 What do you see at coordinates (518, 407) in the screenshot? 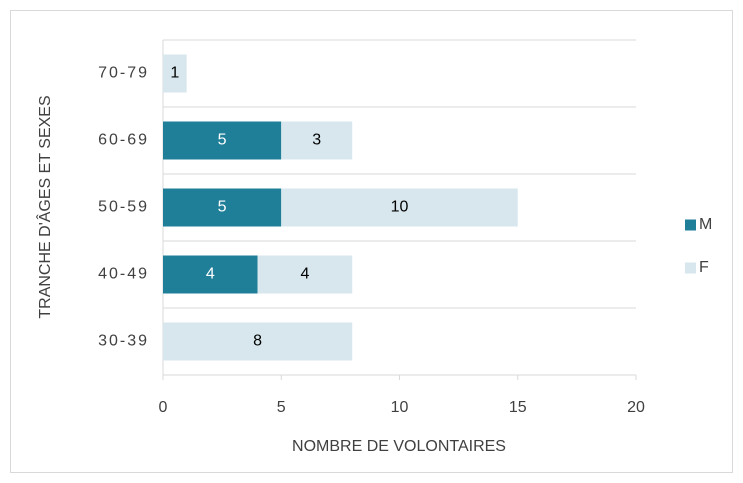
I see `x-tick-label: 15` at bounding box center [518, 407].